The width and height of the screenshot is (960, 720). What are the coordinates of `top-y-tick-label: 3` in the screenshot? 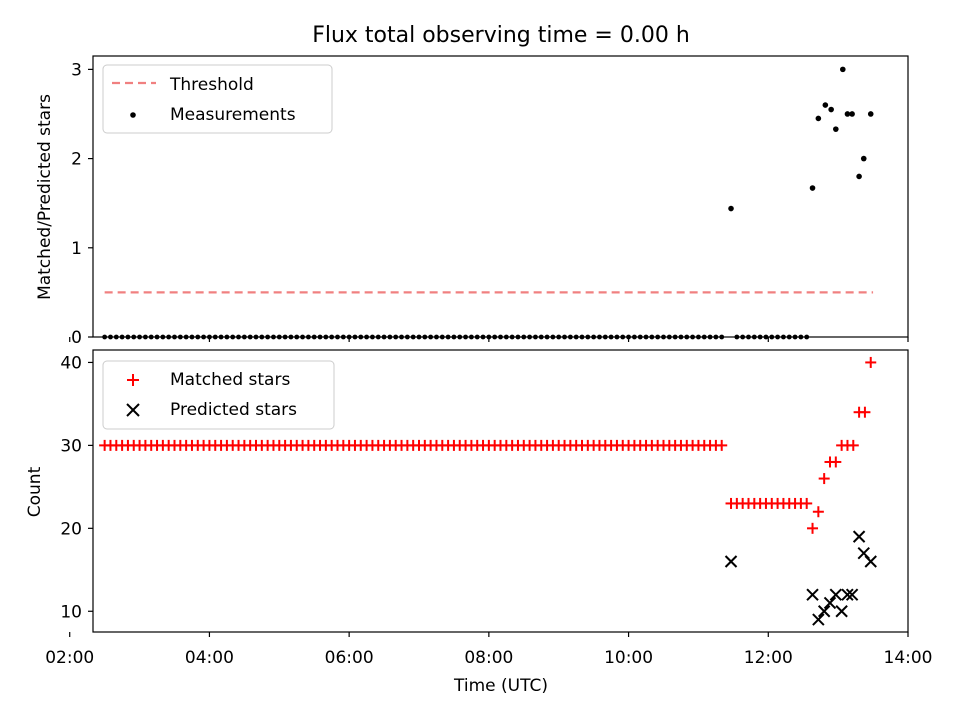 It's located at (76, 70).